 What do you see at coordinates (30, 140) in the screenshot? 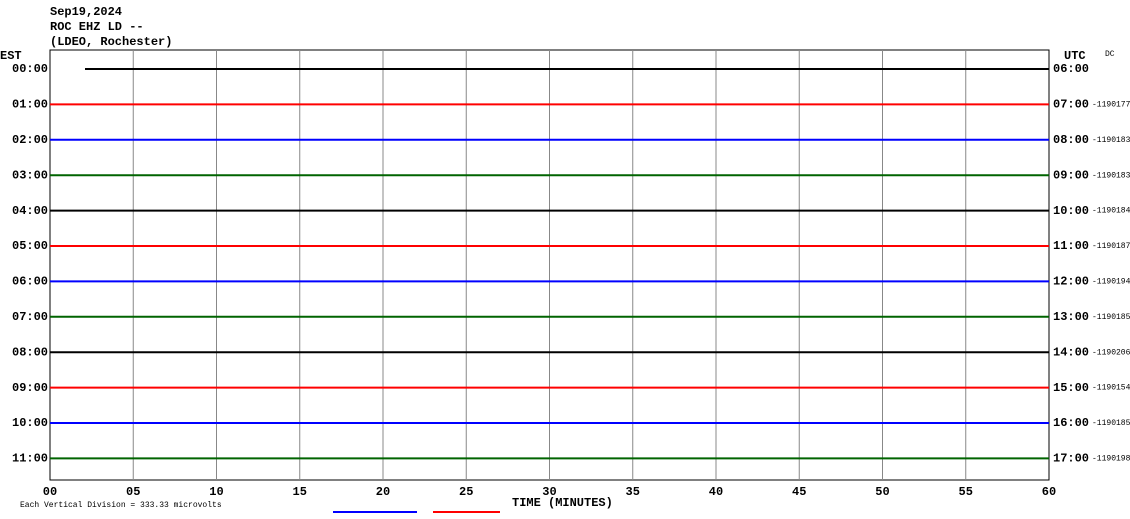
I see `est-label: 02:00` at bounding box center [30, 140].